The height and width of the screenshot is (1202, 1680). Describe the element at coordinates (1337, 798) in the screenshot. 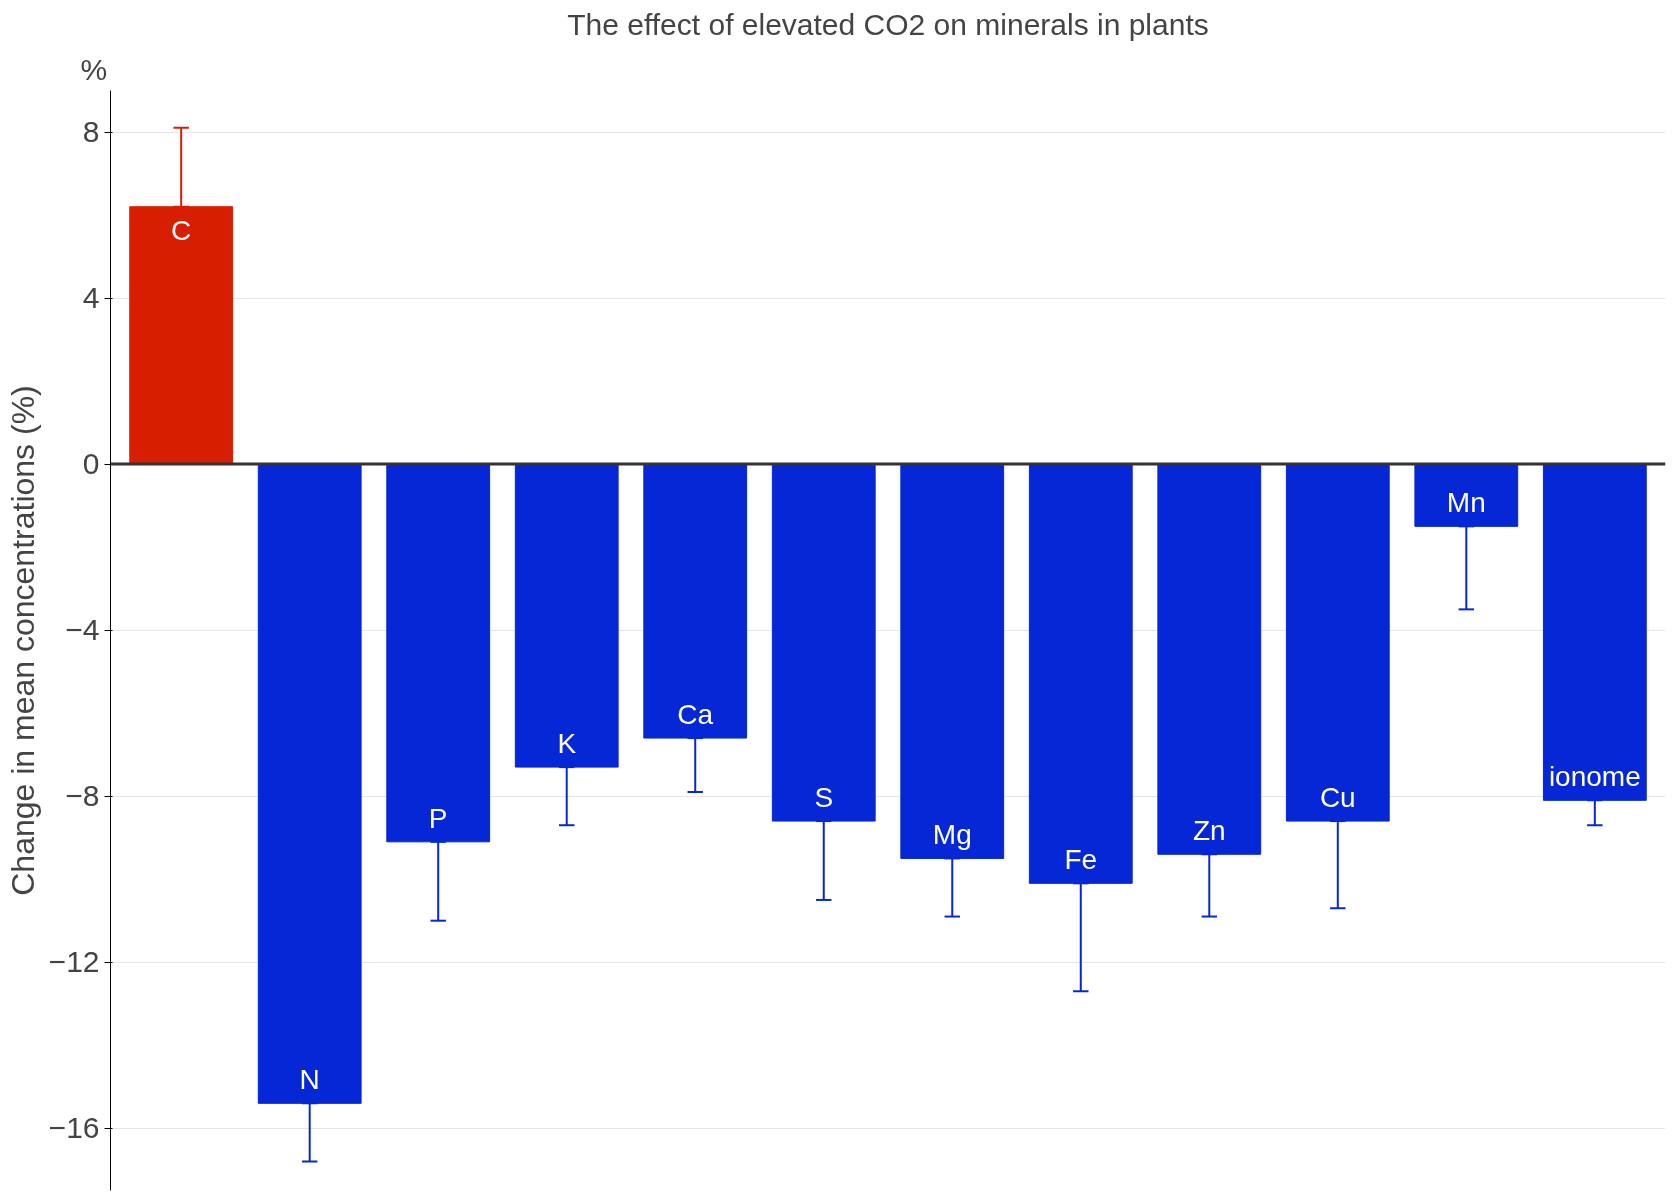

I see `x-tick-label: Cu` at that location.